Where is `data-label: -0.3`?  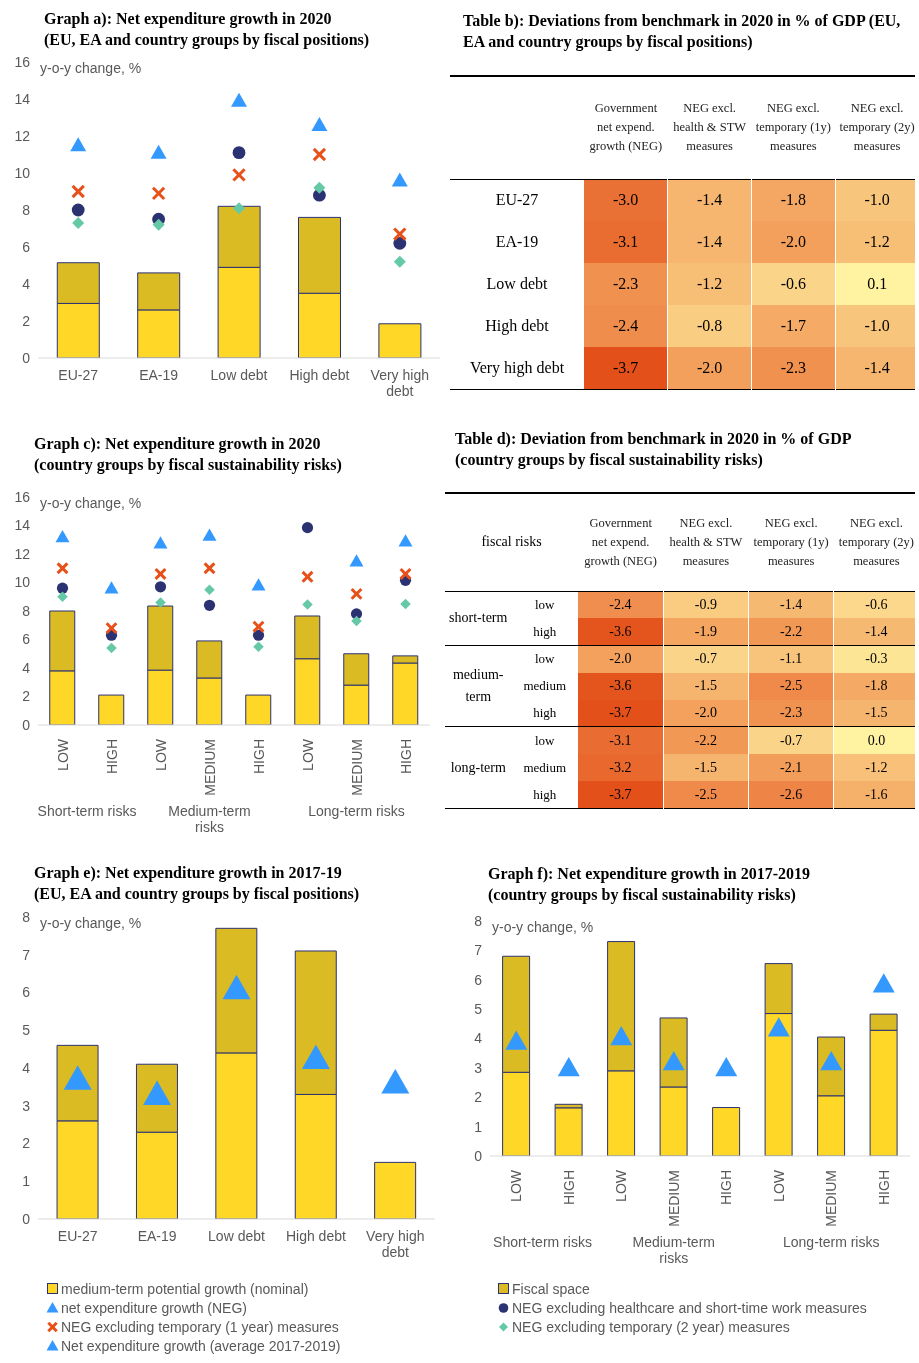 data-label: -0.3 is located at coordinates (876, 659).